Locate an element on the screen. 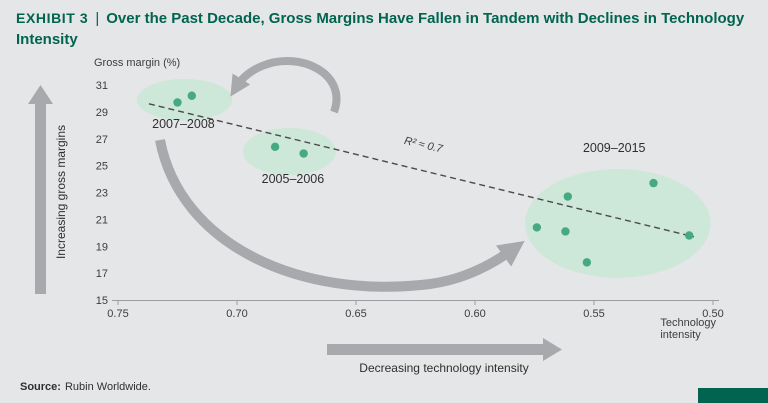 The height and width of the screenshot is (403, 768). x-tick-label: 0.65 is located at coordinates (355, 314).